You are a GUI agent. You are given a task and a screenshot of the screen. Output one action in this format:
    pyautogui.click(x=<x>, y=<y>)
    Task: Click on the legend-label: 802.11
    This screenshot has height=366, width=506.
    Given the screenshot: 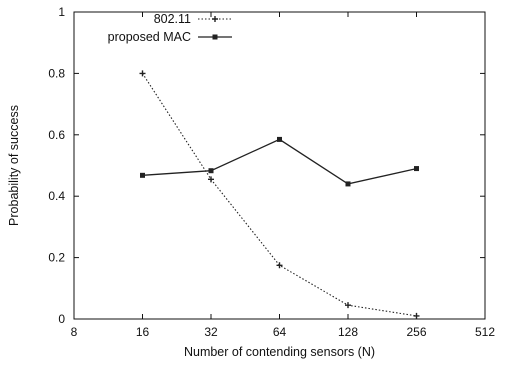 What is the action you would take?
    pyautogui.click(x=172, y=19)
    